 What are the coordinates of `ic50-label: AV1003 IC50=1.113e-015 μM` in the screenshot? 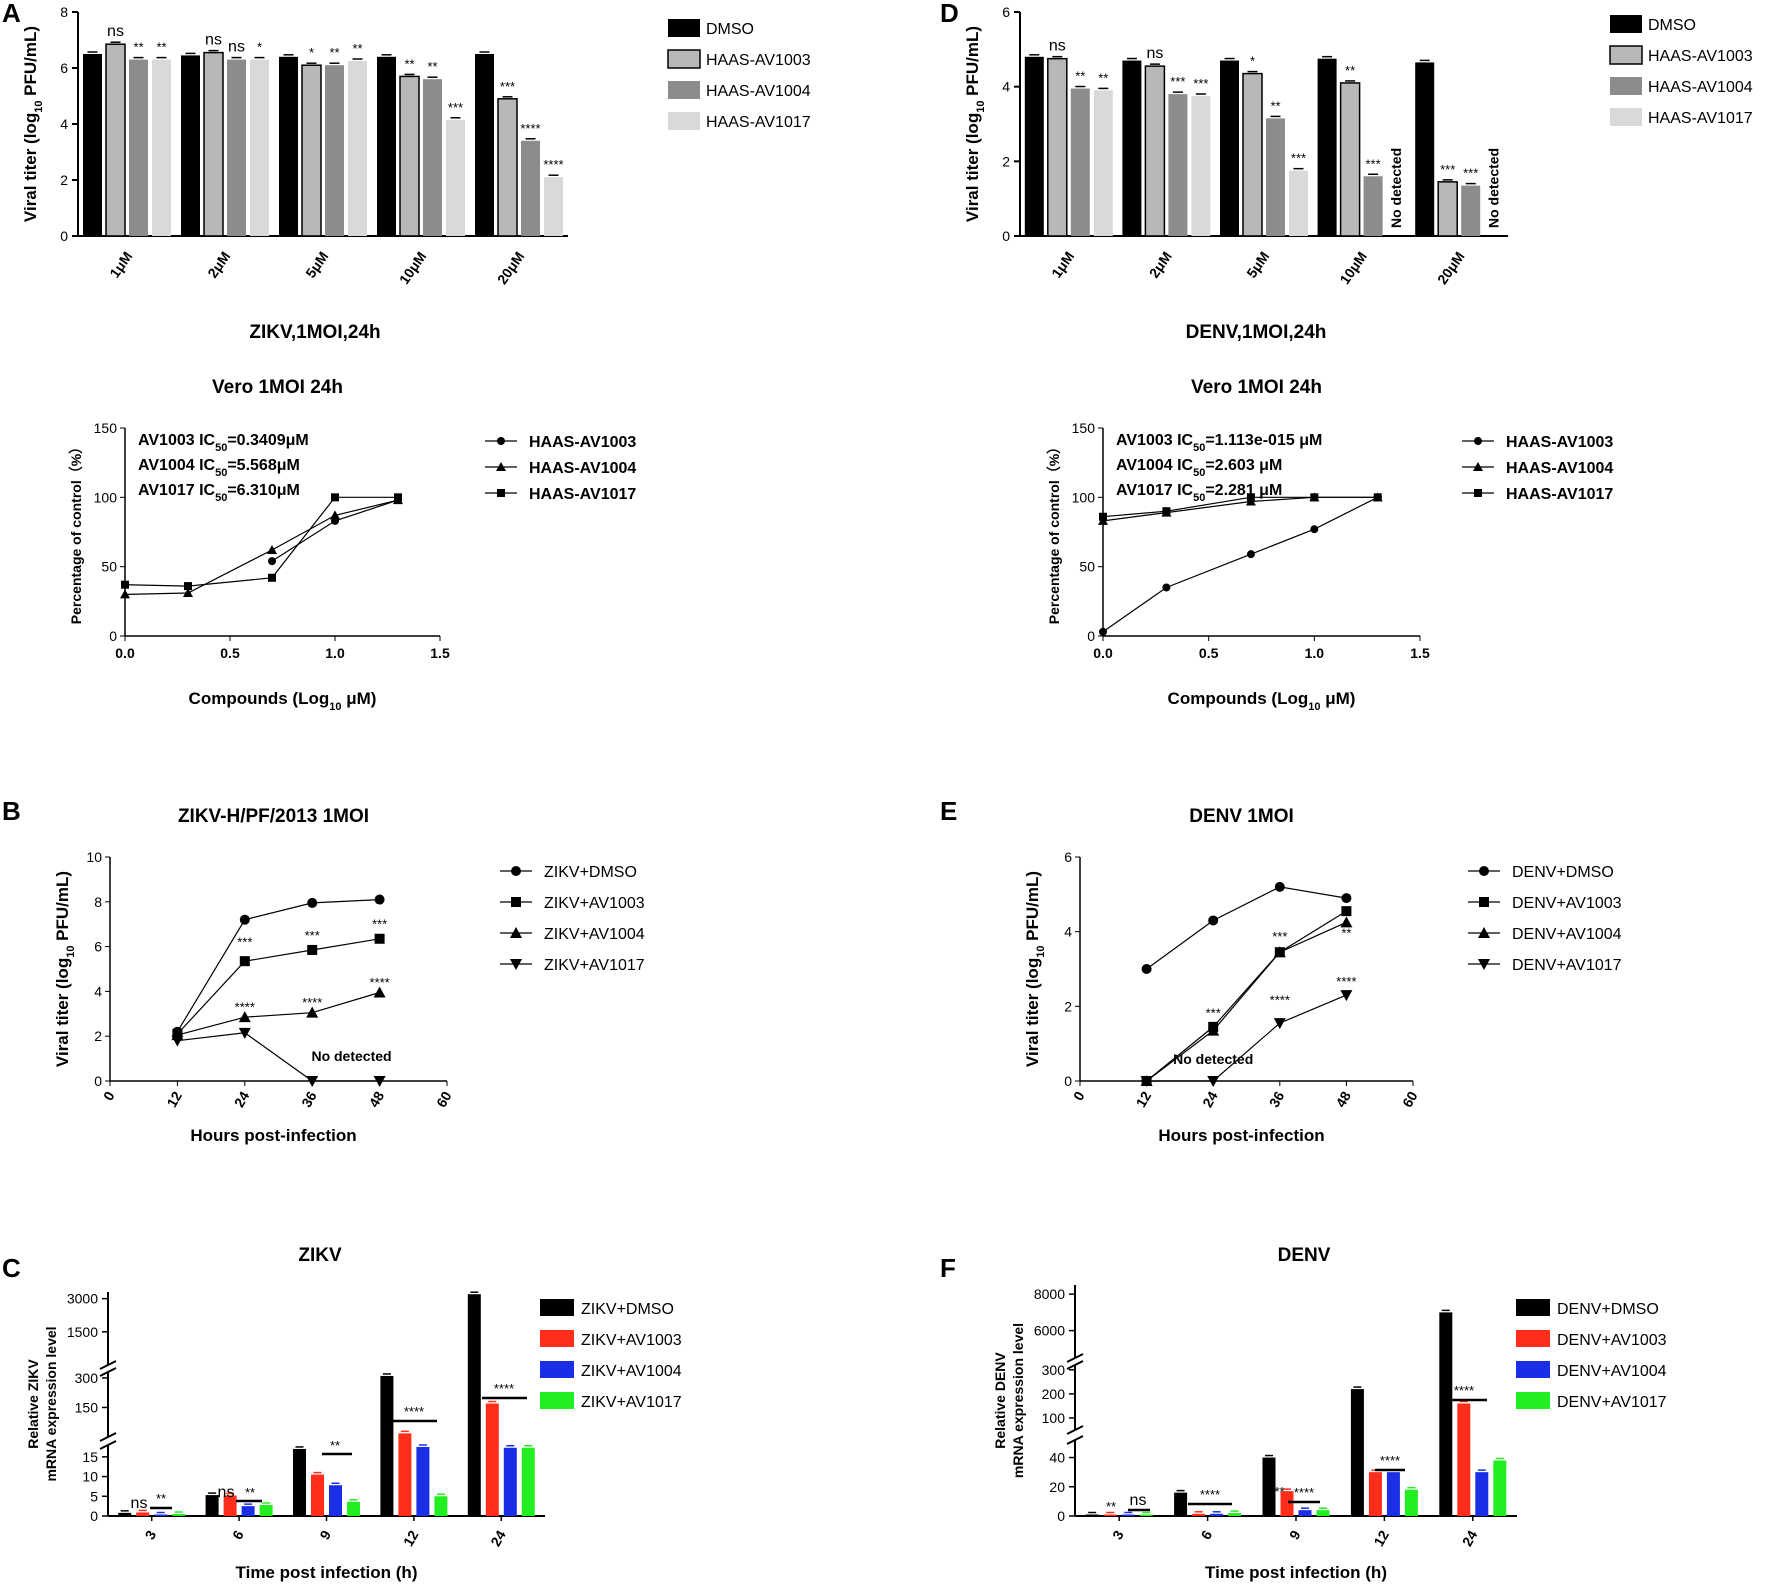 It's located at (1219, 443).